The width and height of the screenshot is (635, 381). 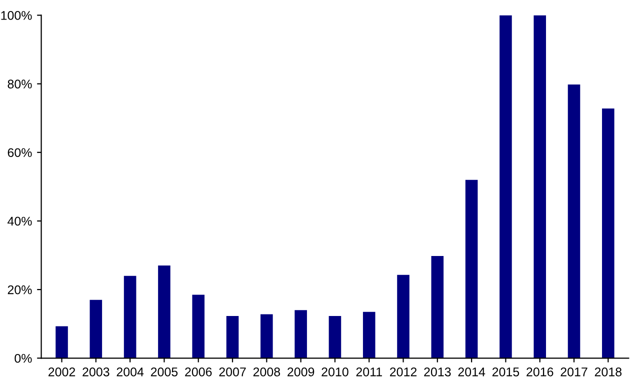 I want to click on x-tick-label: 2015, so click(x=506, y=372).